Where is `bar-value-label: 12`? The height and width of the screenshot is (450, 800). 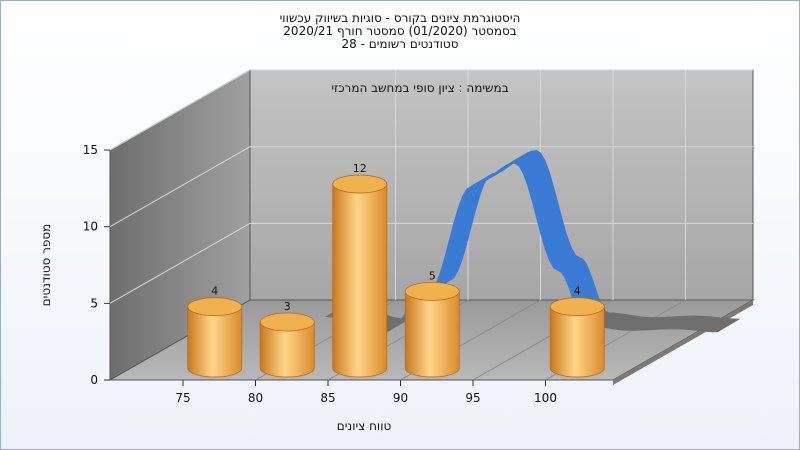 bar-value-label: 12 is located at coordinates (360, 168).